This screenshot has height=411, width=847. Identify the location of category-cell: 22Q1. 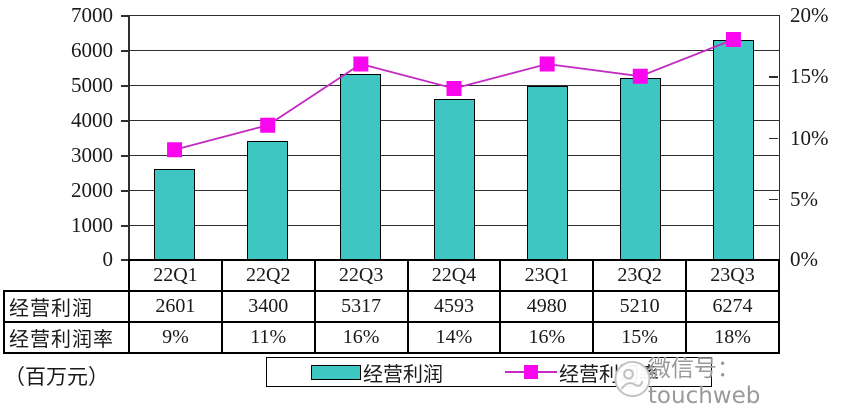
(175, 275).